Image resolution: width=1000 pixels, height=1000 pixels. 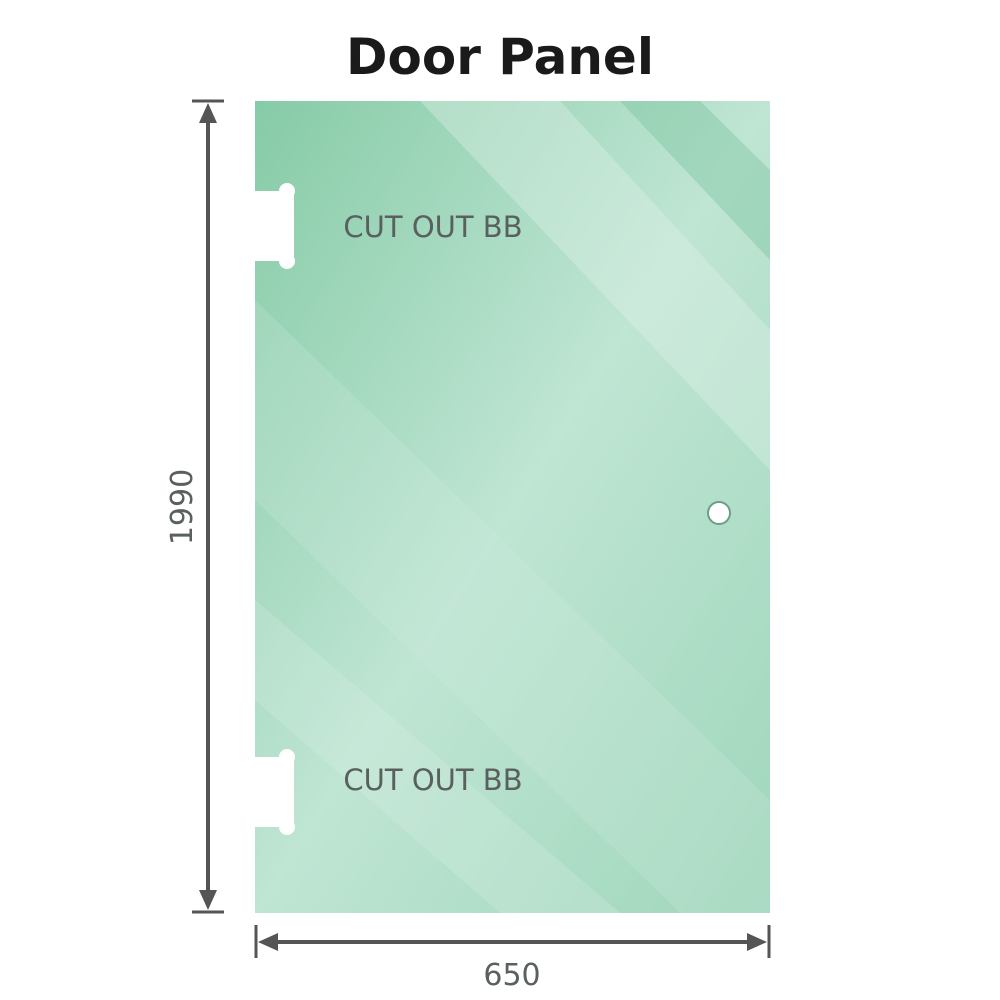 I want to click on handle-hole, so click(x=719, y=513).